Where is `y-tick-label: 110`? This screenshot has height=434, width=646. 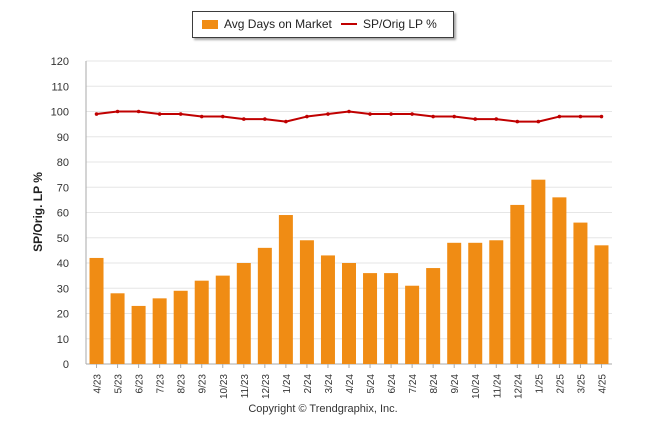 y-tick-label: 110 is located at coordinates (60, 87).